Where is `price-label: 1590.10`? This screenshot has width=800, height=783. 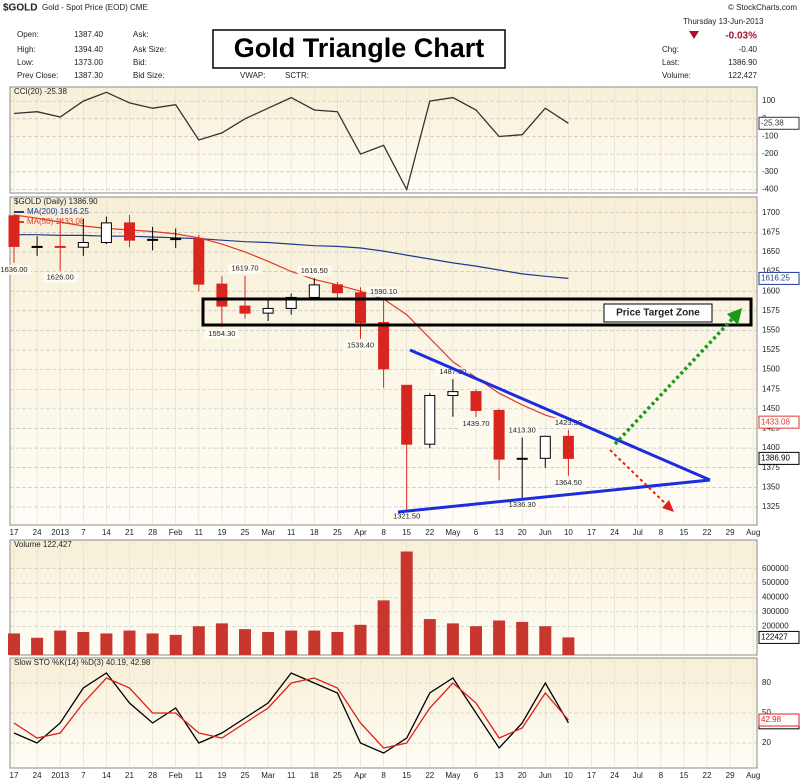
price-label: 1590.10 is located at coordinates (383, 291).